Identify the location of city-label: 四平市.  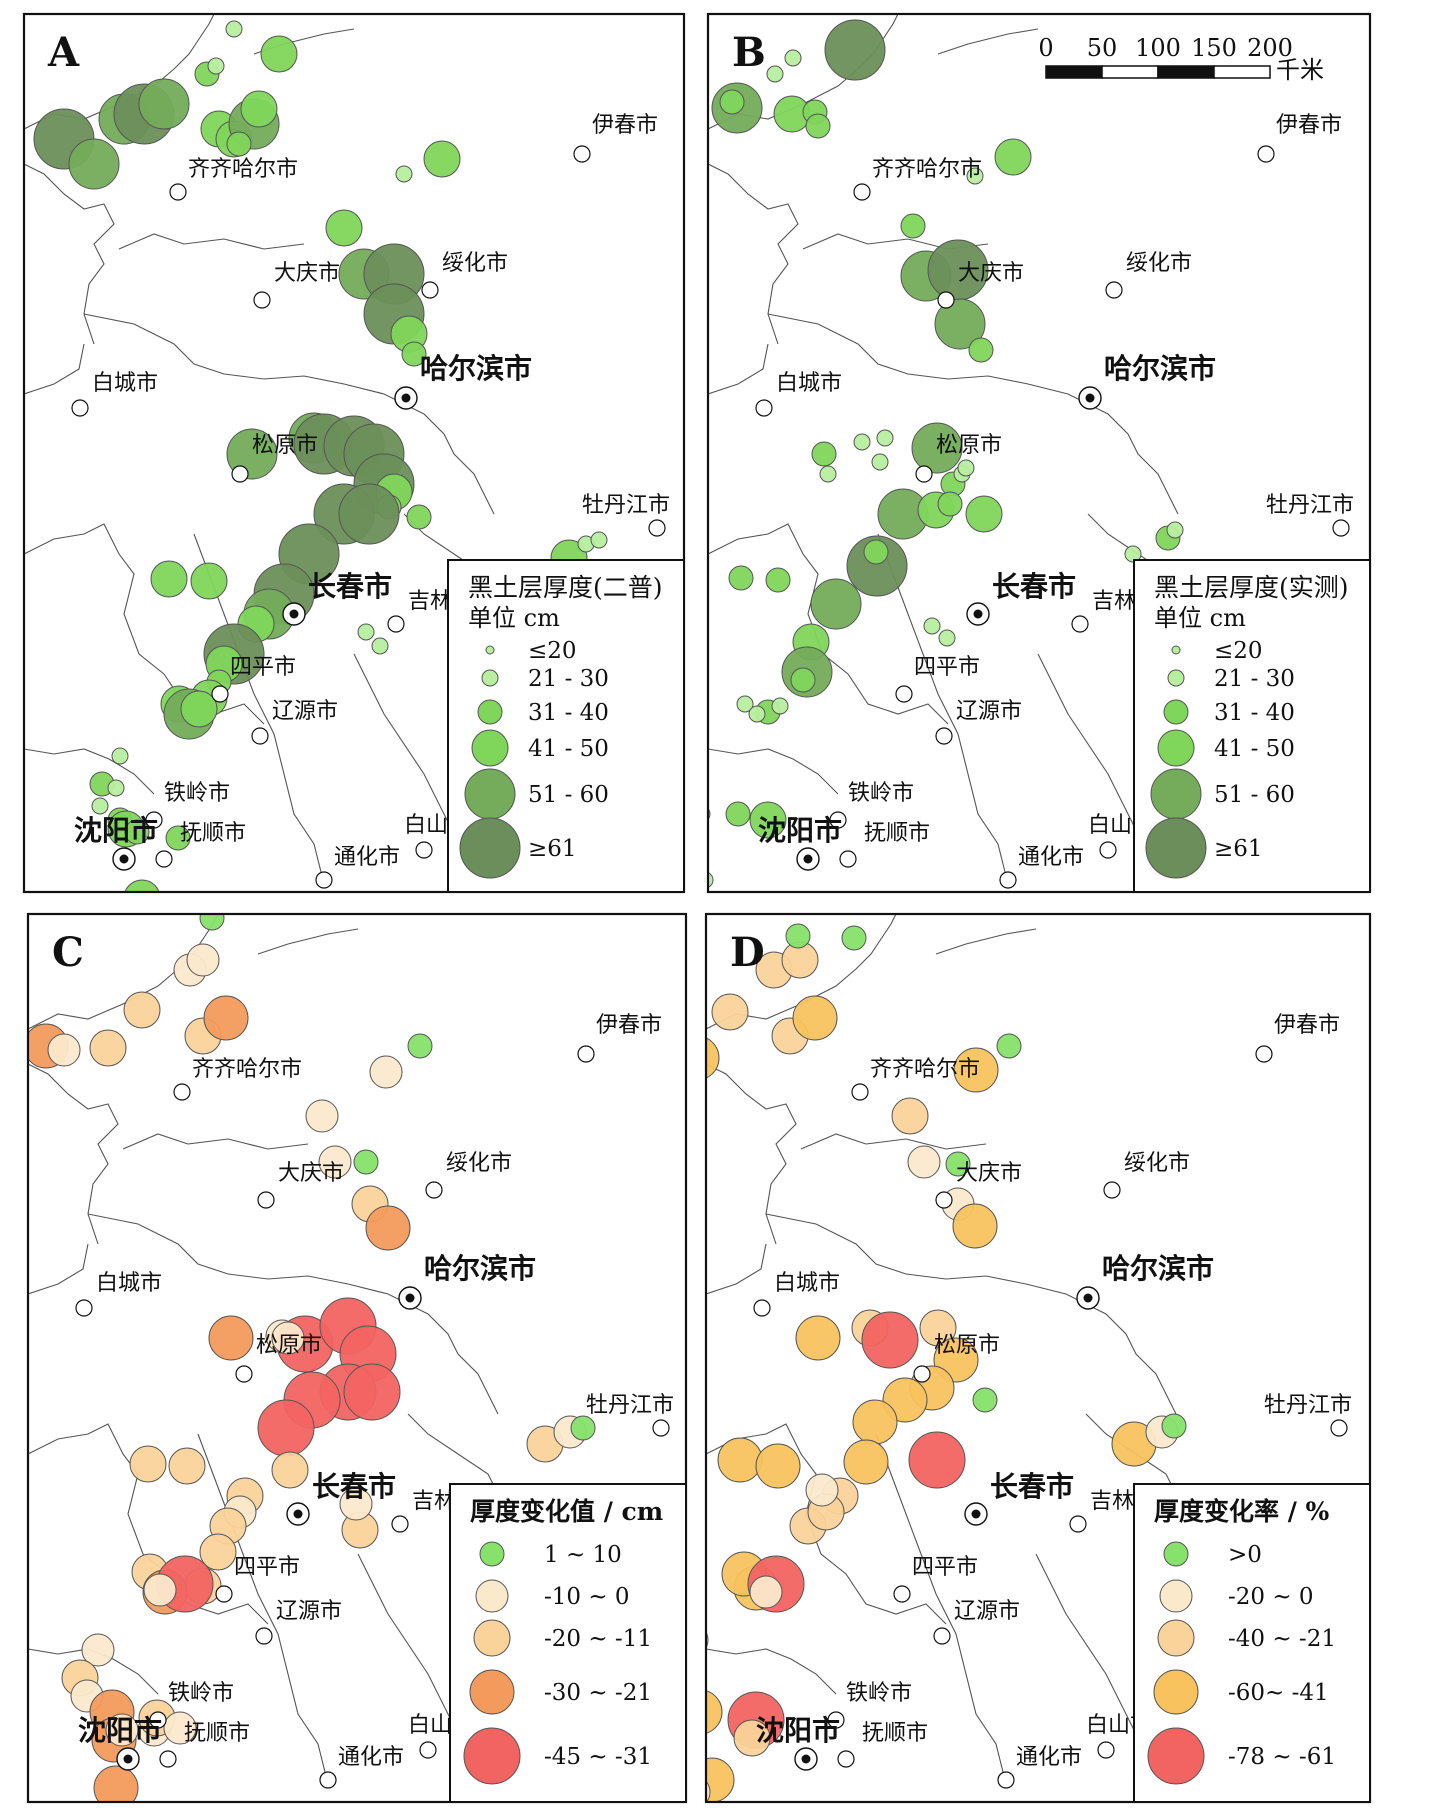
(945, 1567).